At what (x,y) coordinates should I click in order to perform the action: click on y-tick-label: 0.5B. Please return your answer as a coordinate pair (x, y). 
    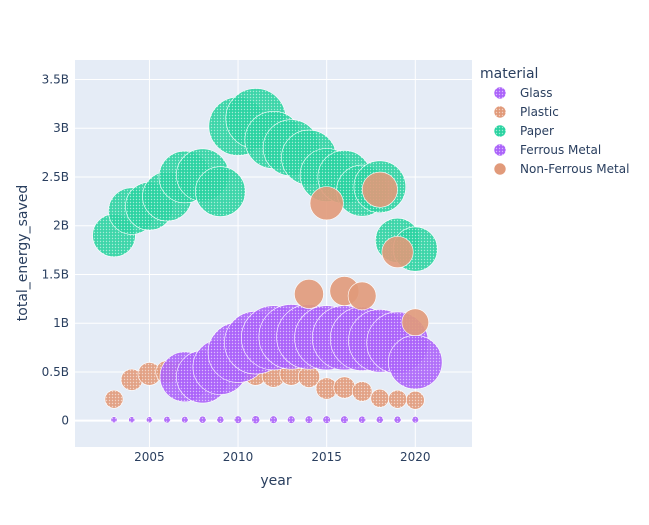
    Looking at the image, I should click on (55, 372).